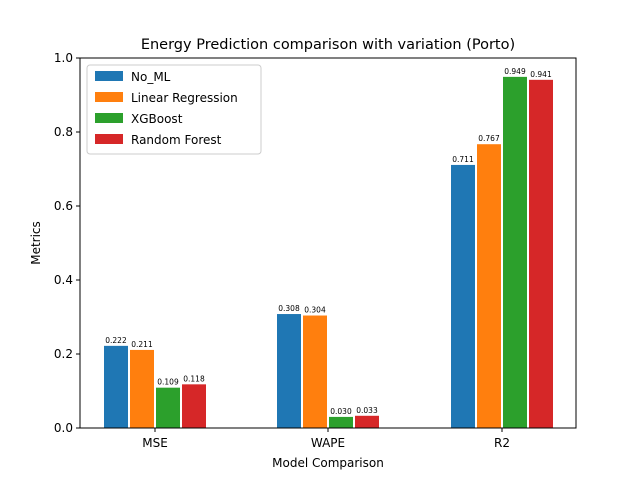 Image resolution: width=640 pixels, height=480 pixels. I want to click on bar-no-ml-r2, so click(463, 296).